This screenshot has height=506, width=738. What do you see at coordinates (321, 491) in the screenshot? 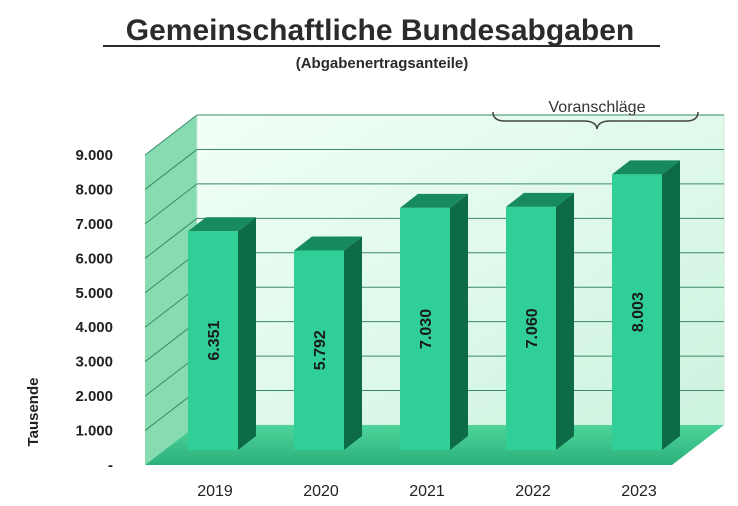
I see `x-tick-label: 2020` at bounding box center [321, 491].